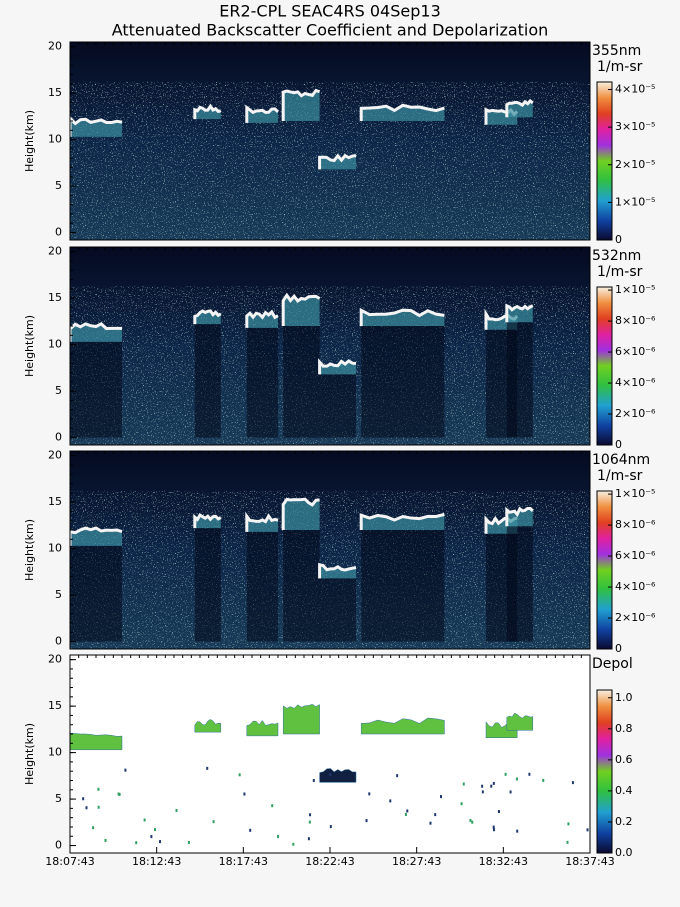  I want to click on colorbar-tick-label: 4×10⁻⁶, so click(635, 586).